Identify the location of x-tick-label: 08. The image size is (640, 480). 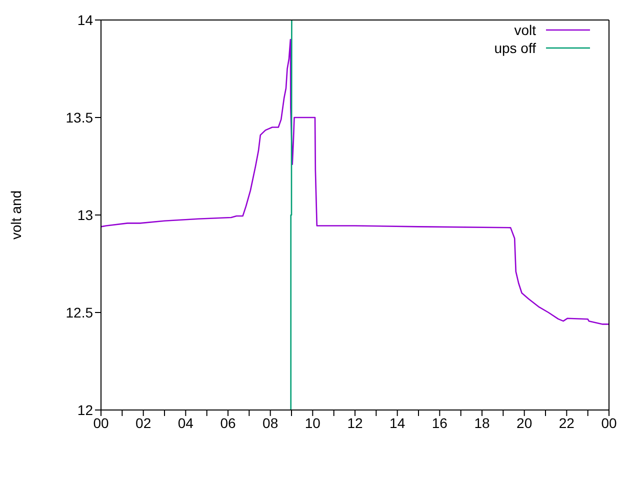
(270, 422).